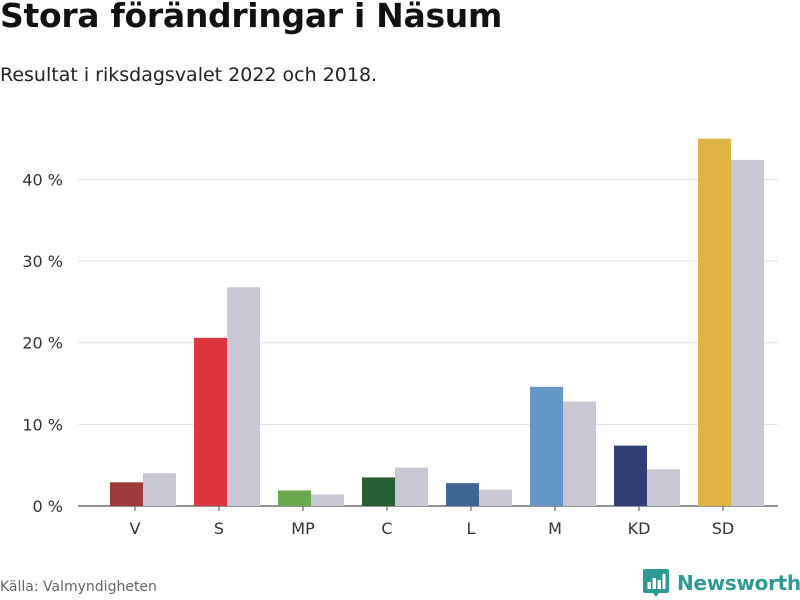 The width and height of the screenshot is (800, 600). I want to click on x-tick-label: S, so click(219, 528).